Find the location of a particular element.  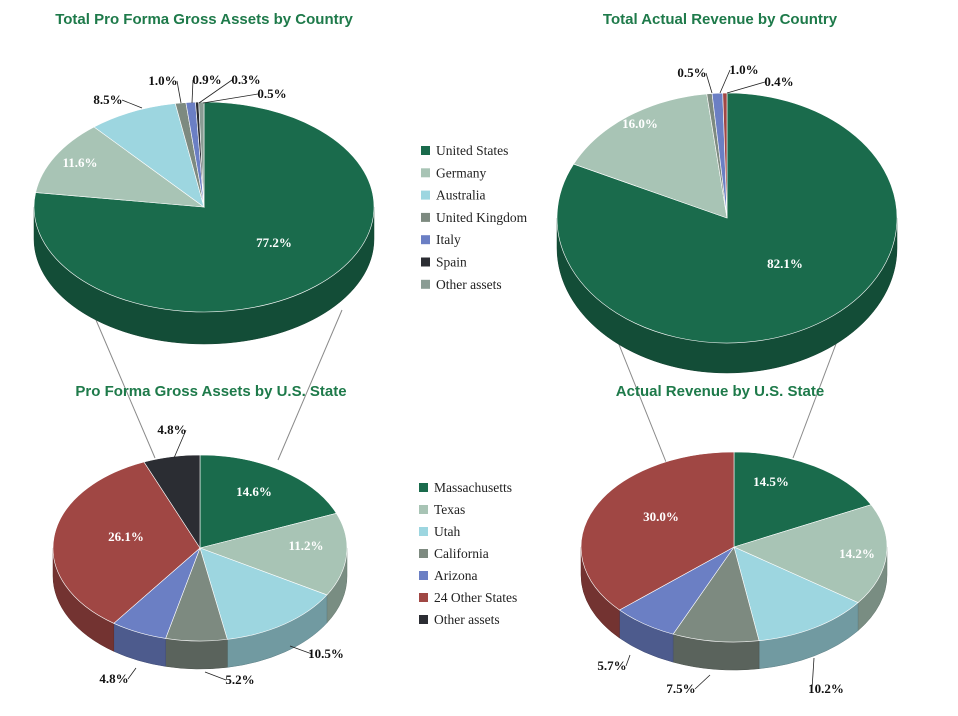

pie-slice-australia is located at coordinates (149, 155).